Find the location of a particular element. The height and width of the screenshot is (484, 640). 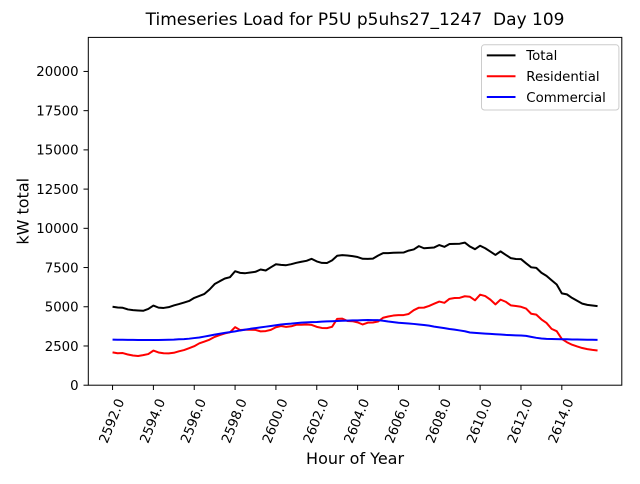

y-tick-label: 10000 is located at coordinates (57, 229).